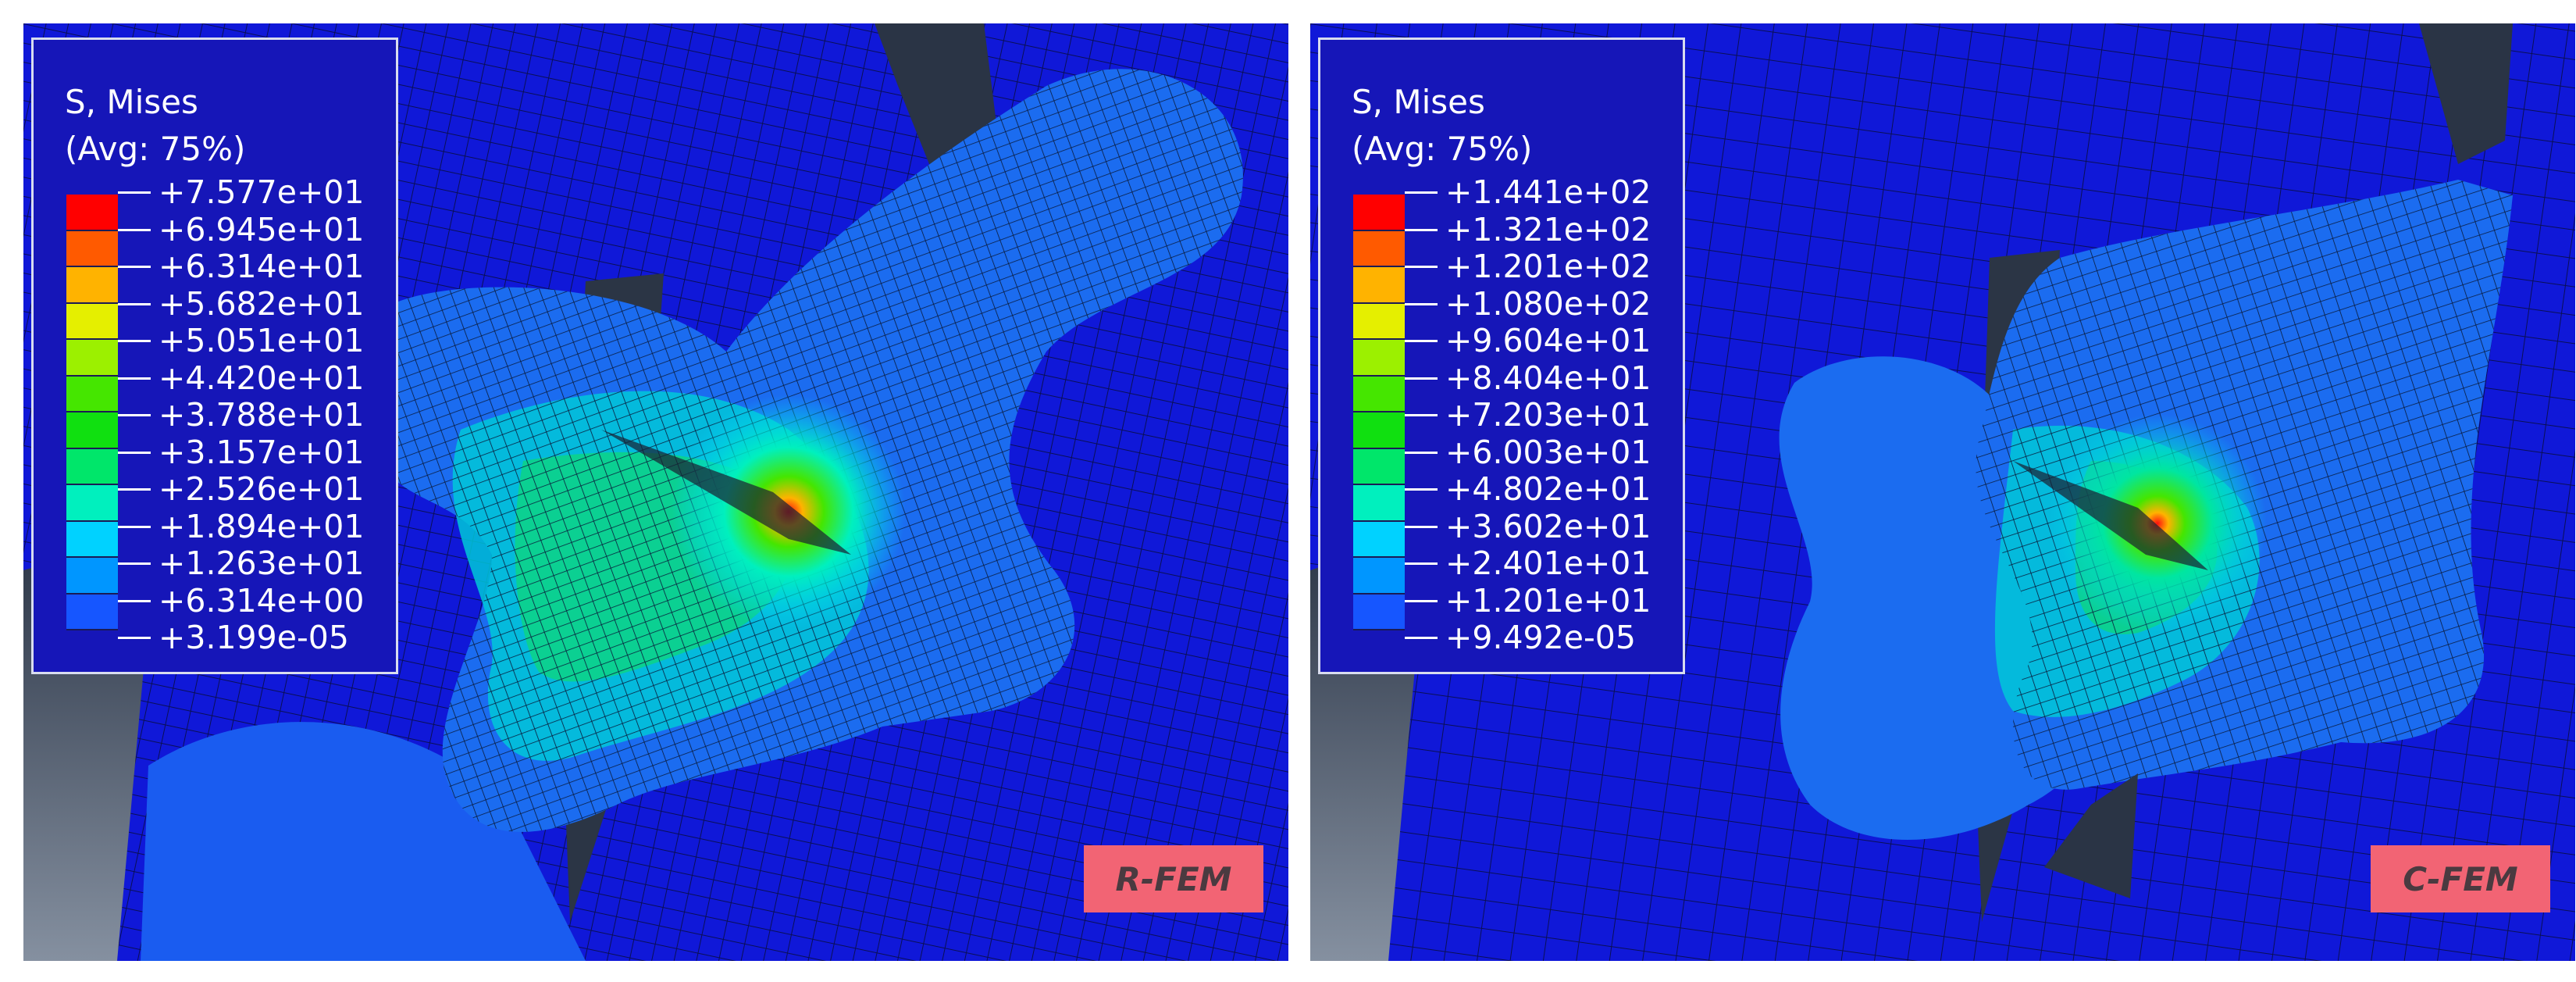 The height and width of the screenshot is (982, 2576). What do you see at coordinates (1528, 379) in the screenshot?
I see `legend-level: +8.404e+01` at bounding box center [1528, 379].